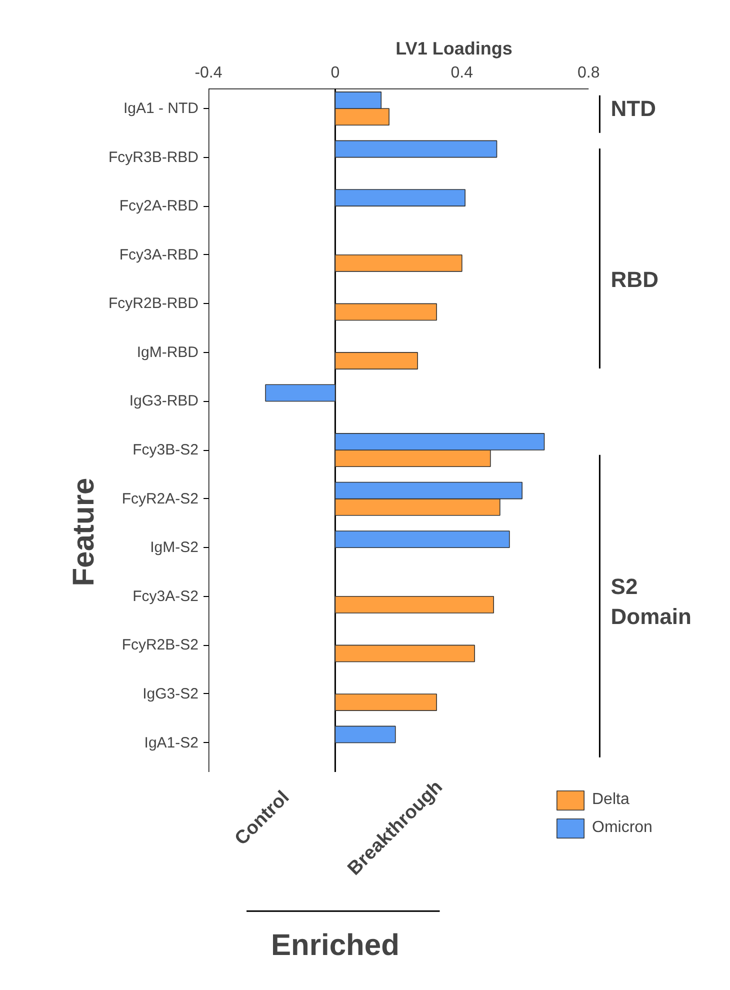 This screenshot has height=990, width=730. What do you see at coordinates (159, 255) in the screenshot?
I see `y-tick-label: Fcy3A-RBD` at bounding box center [159, 255].